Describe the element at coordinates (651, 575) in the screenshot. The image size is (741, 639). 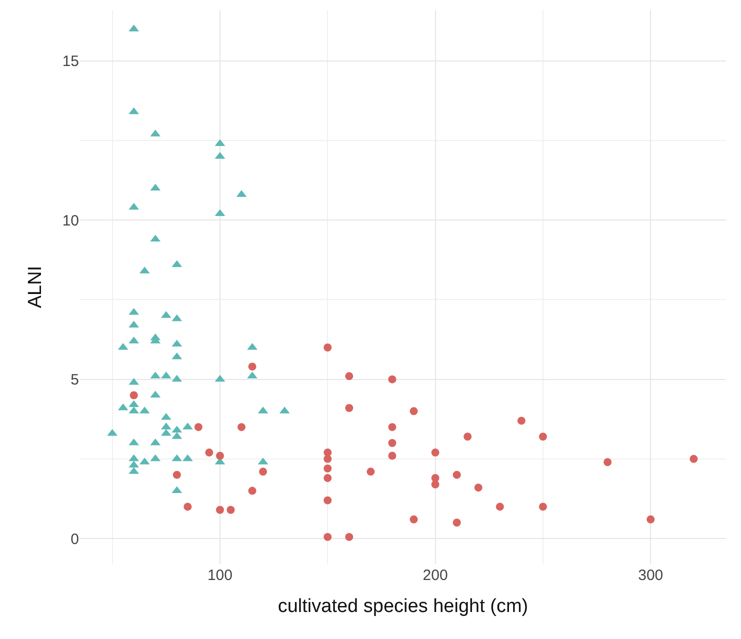
I see `x-tick-label: 300` at that location.